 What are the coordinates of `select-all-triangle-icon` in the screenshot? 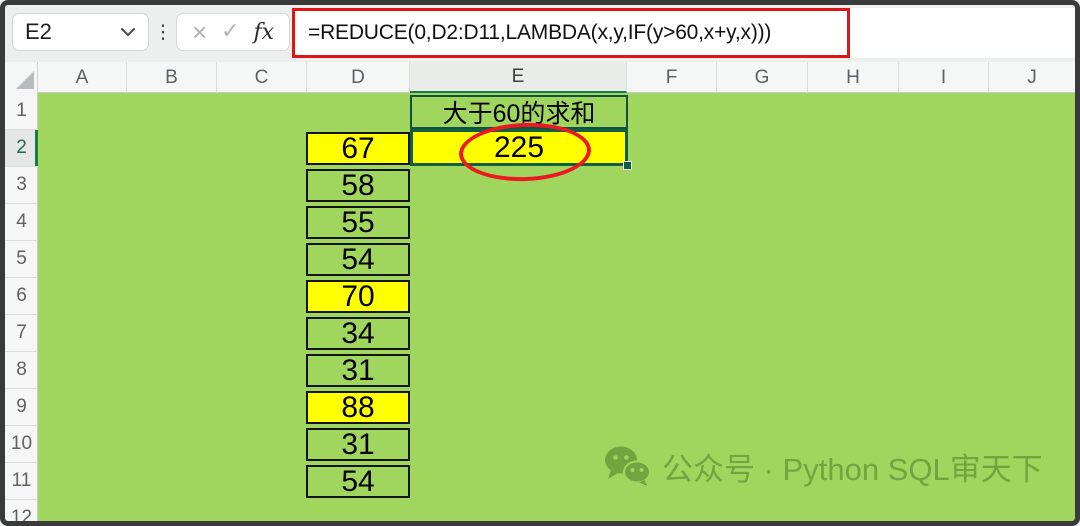 It's located at (25, 80).